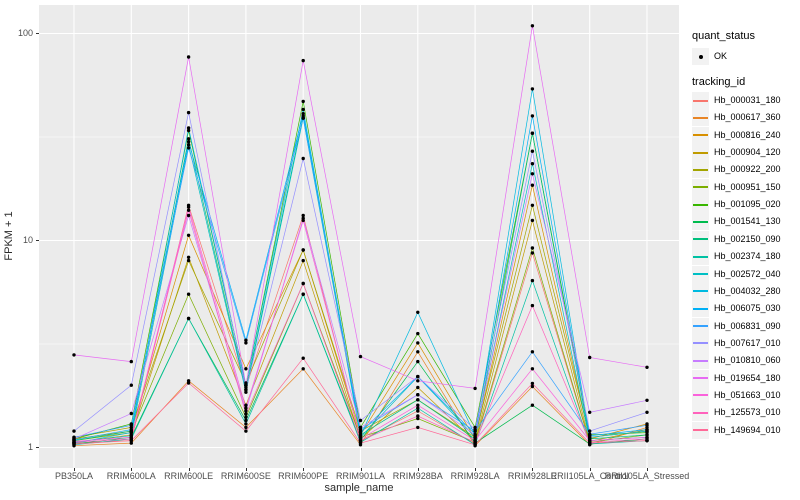  Describe the element at coordinates (736, 257) in the screenshot. I see `legend-item-Hb_002374_180: Hb_002374_180` at that location.